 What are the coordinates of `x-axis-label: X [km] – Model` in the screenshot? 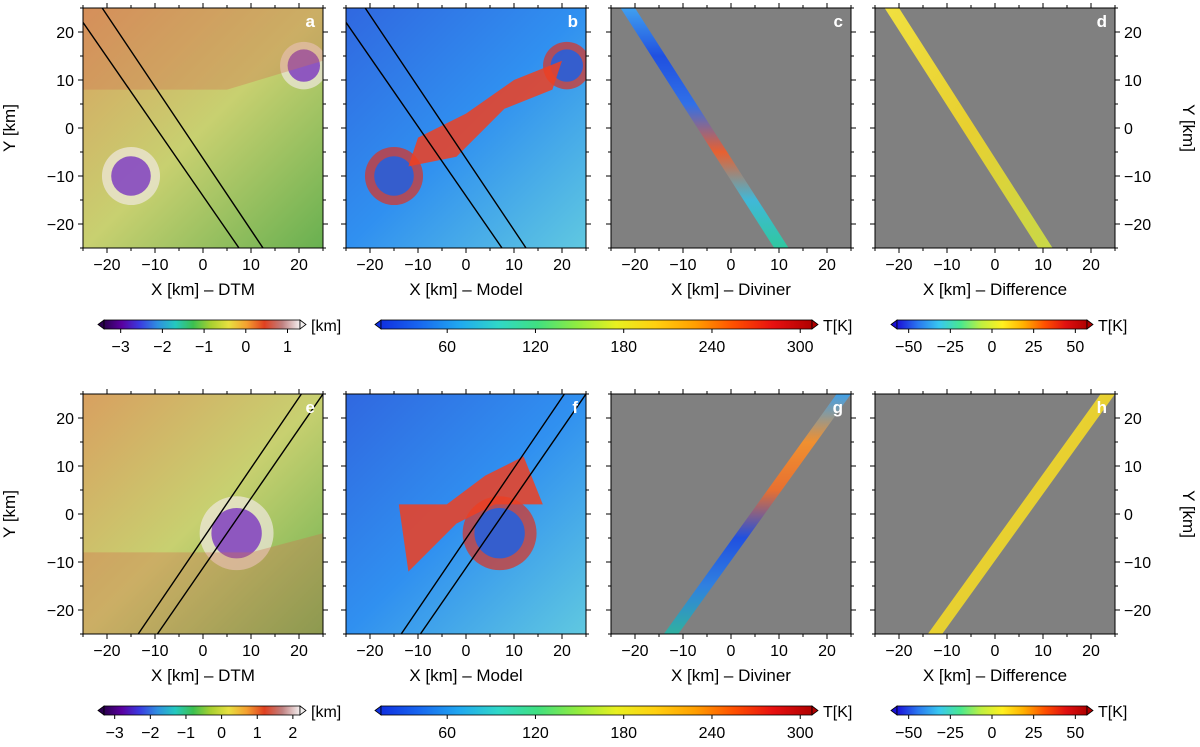 It's located at (465, 675).